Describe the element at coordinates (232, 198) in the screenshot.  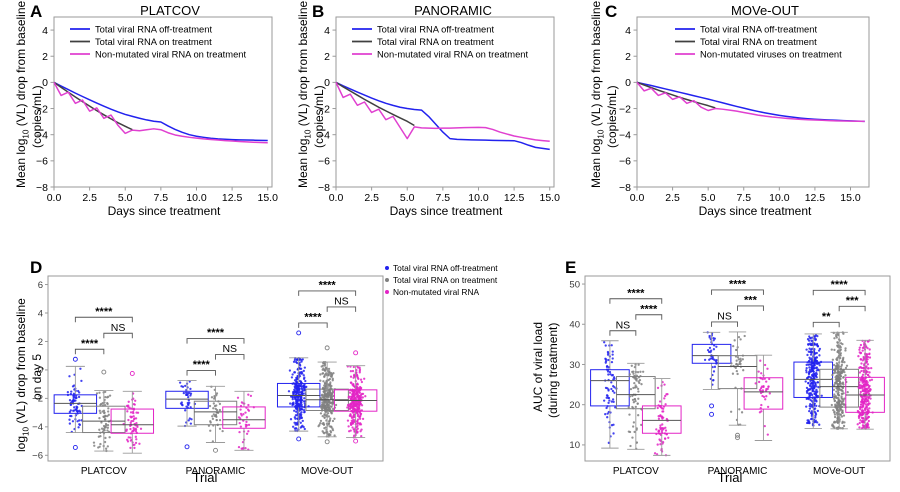
I see `x-tick-label: 12.5` at that location.